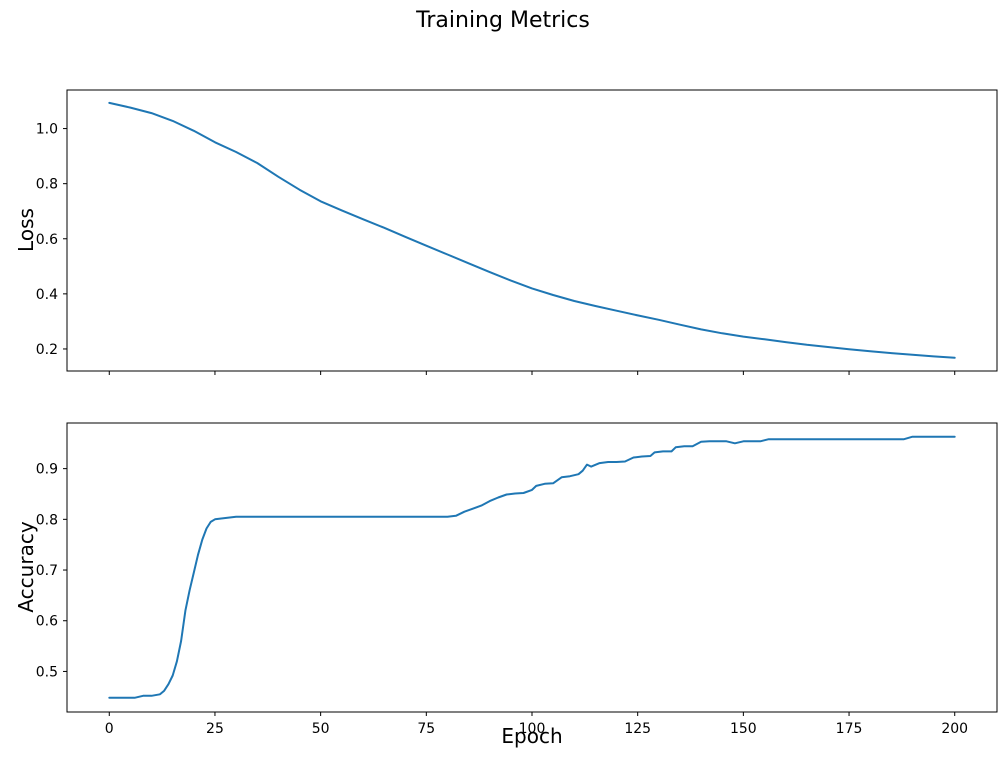  I want to click on accuracy-x-tick-label: 50, so click(321, 729).